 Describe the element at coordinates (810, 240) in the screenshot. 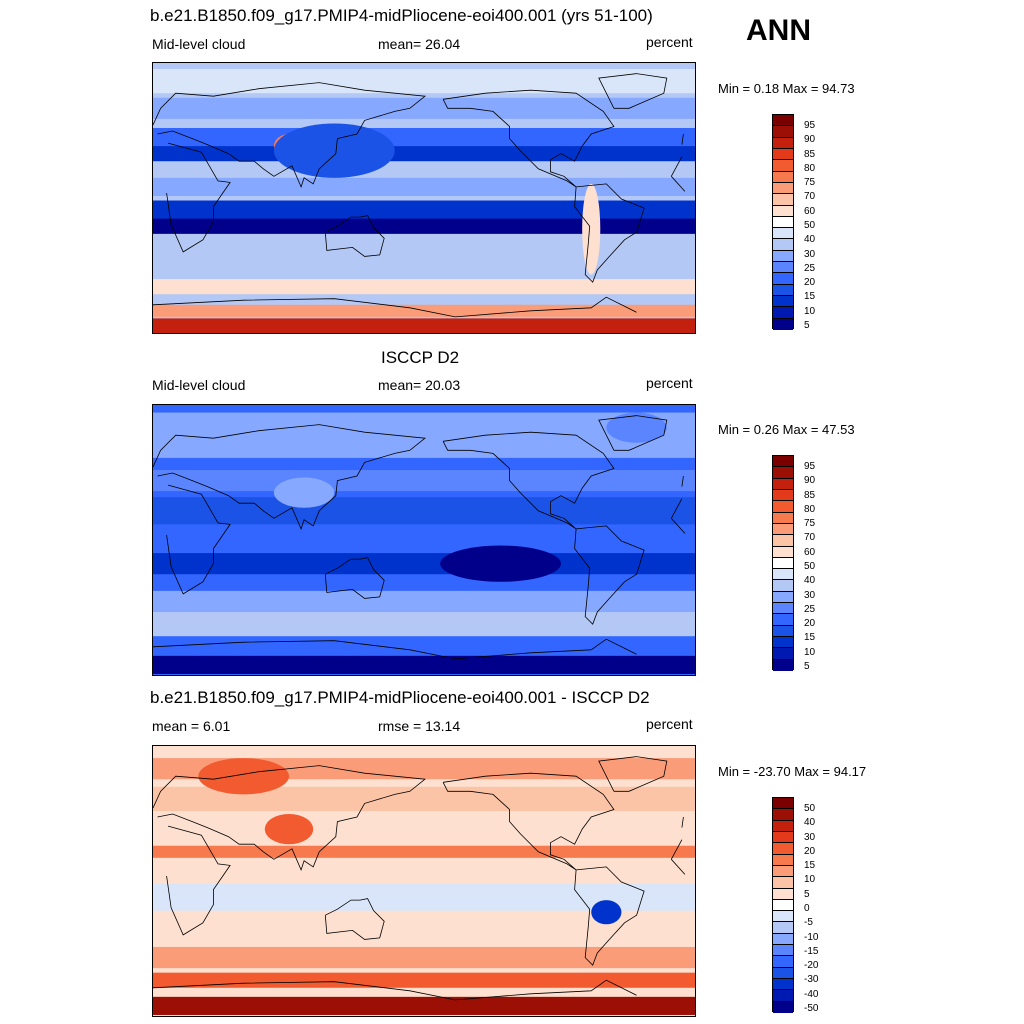

I see `colorbar-tick-label: 40` at that location.